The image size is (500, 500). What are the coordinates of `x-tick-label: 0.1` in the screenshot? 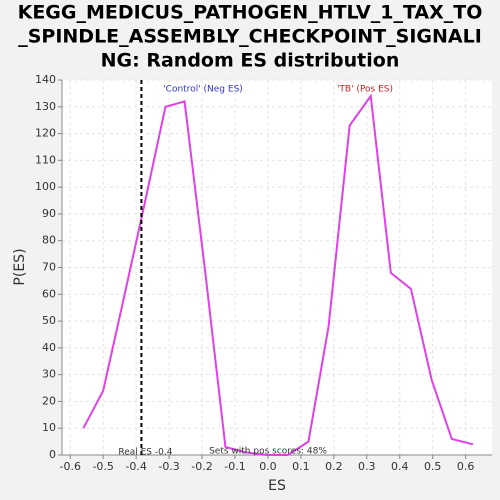 It's located at (301, 466).